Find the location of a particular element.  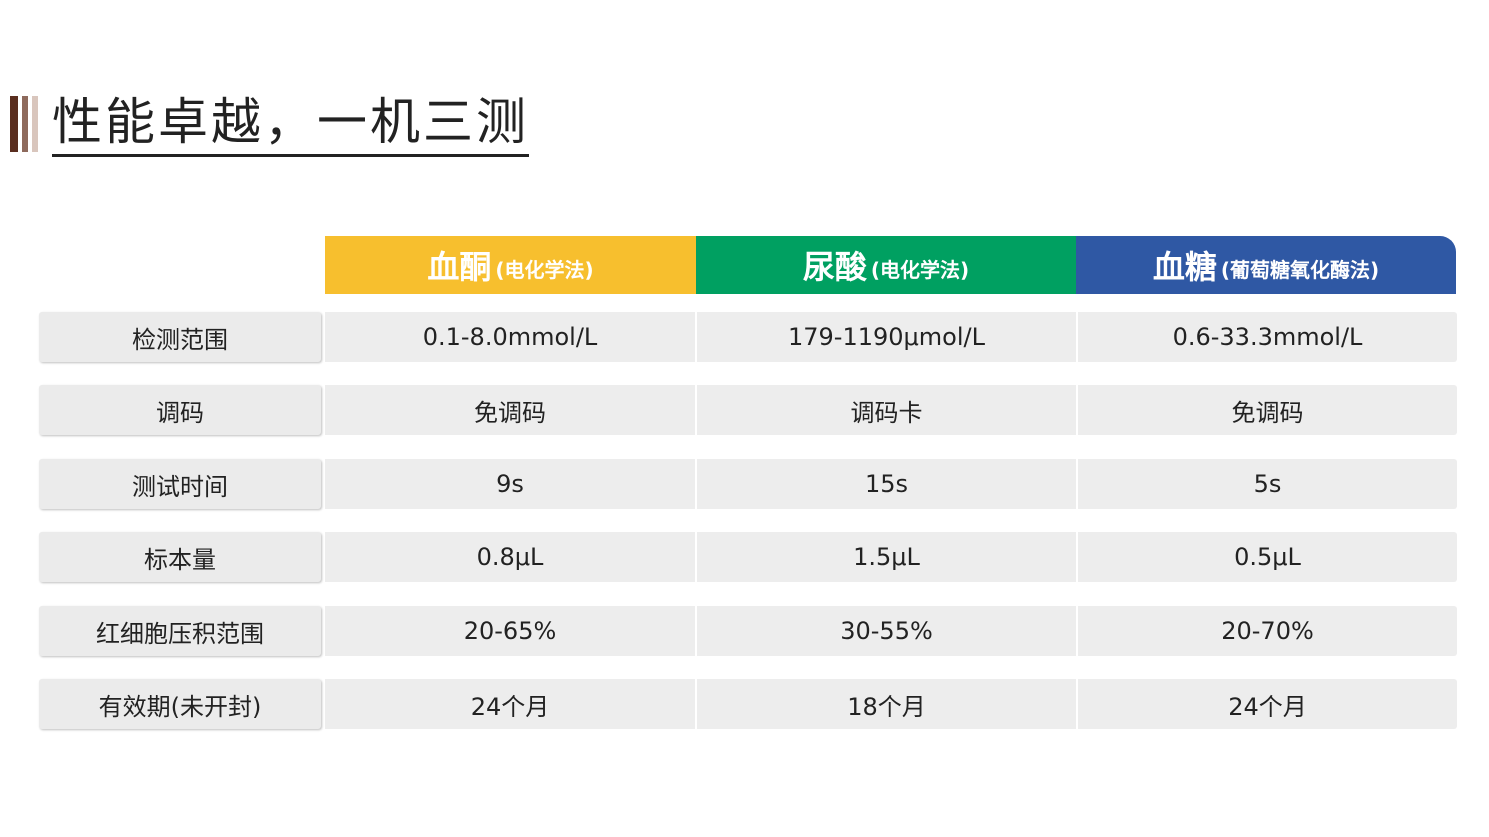

table-cell: 0.6-33.3mmol/L is located at coordinates (1267, 337).